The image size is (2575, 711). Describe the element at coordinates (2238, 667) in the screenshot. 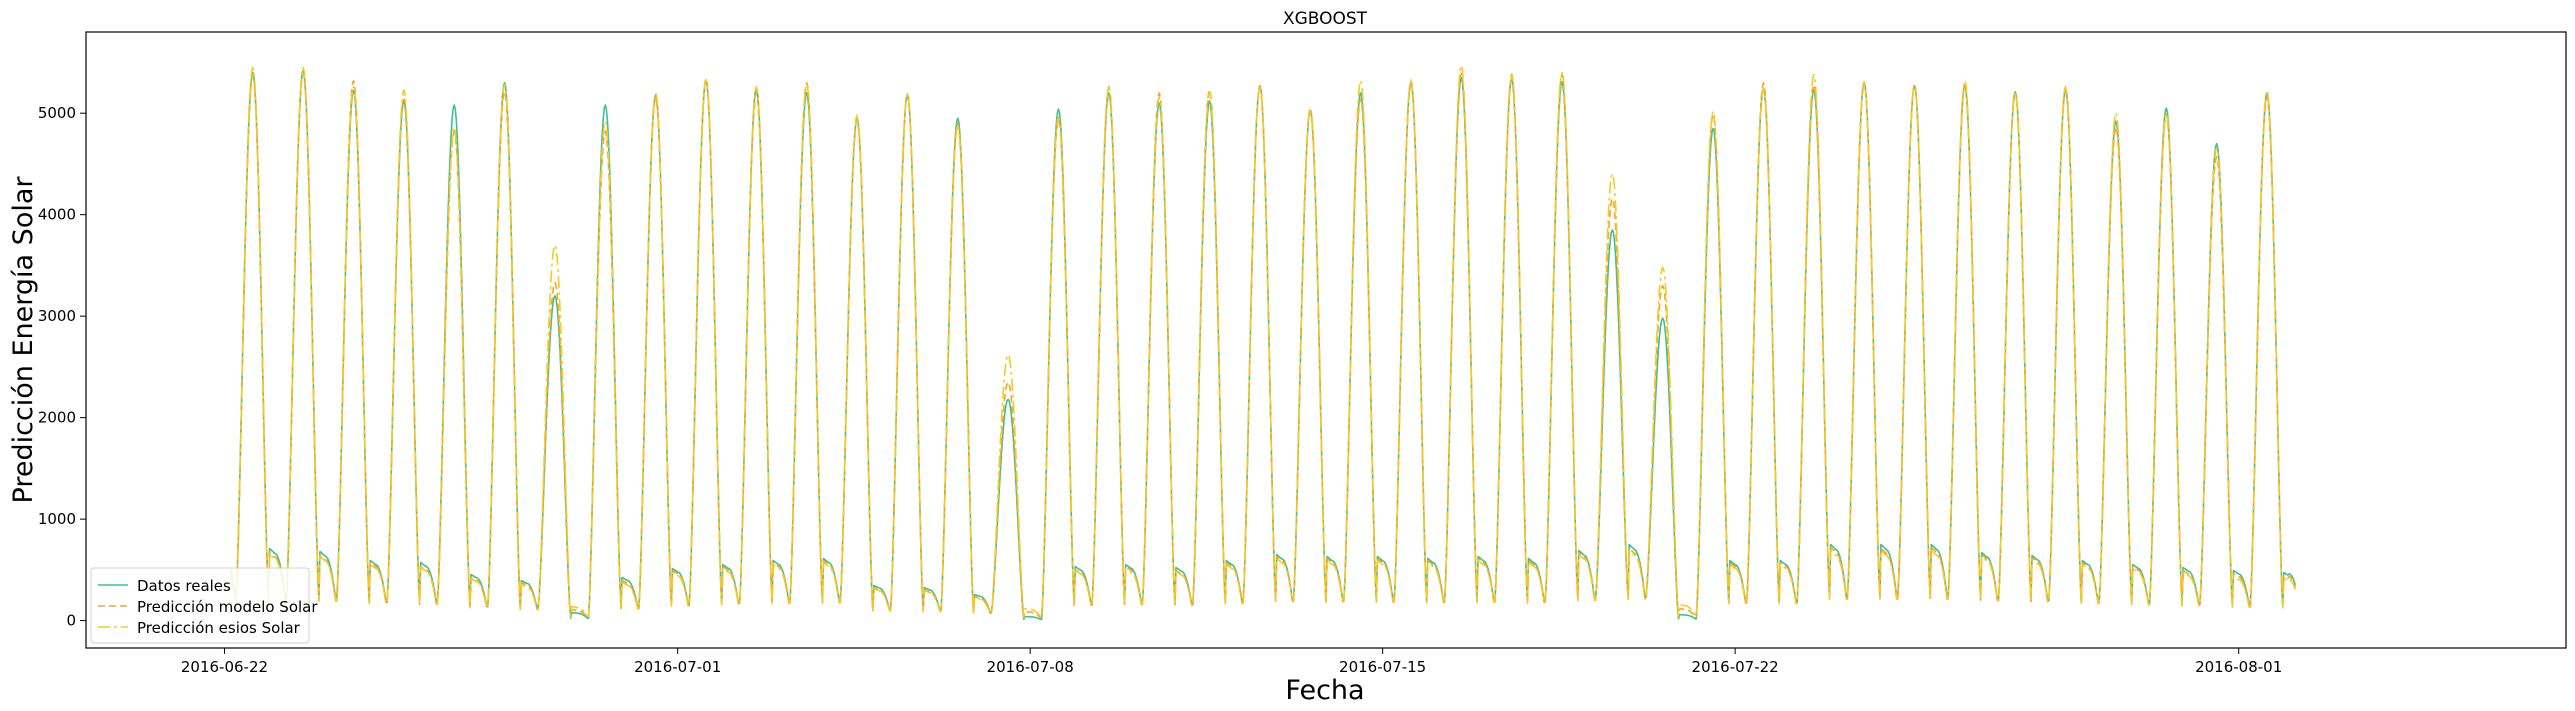

I see `x-tick-label: 2016-08-01` at that location.